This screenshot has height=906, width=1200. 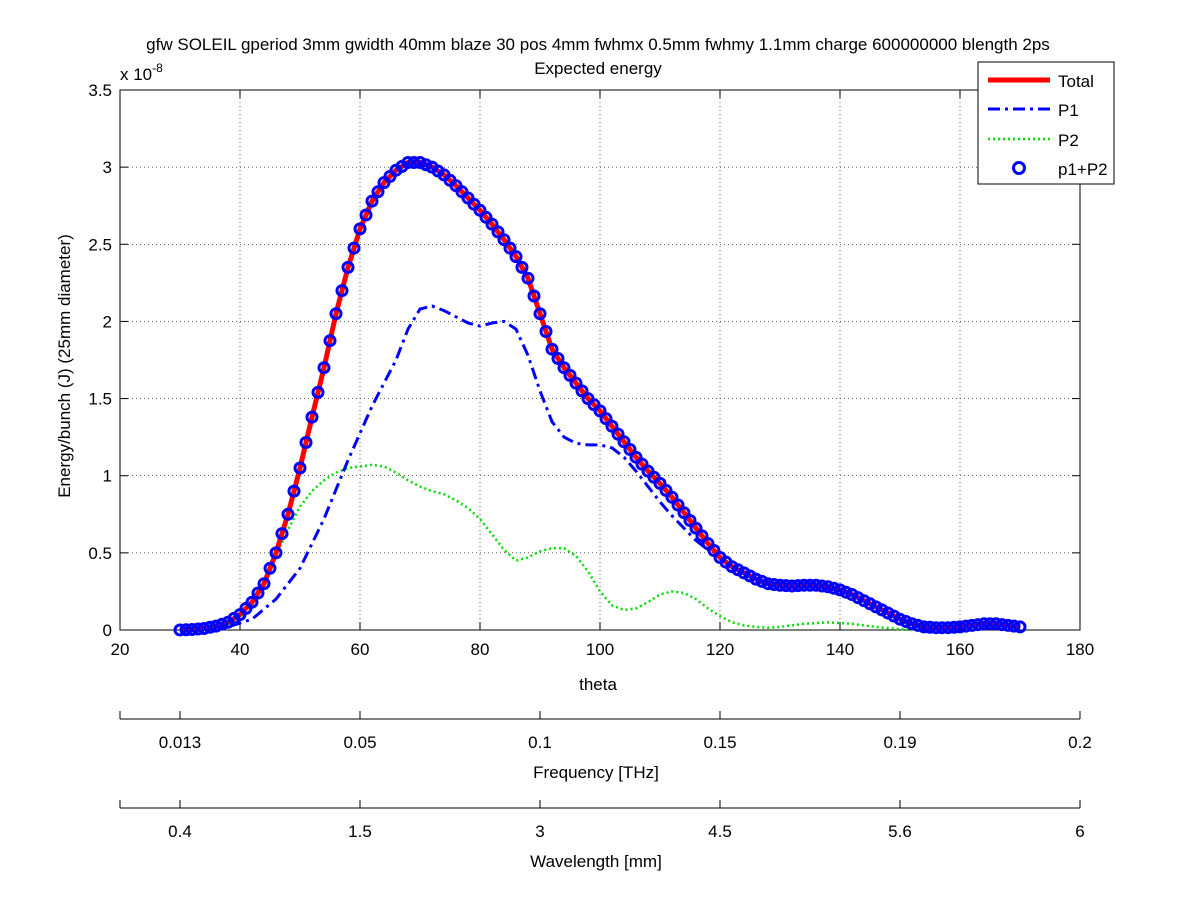 What do you see at coordinates (960, 649) in the screenshot?
I see `x-tick-label: 160` at bounding box center [960, 649].